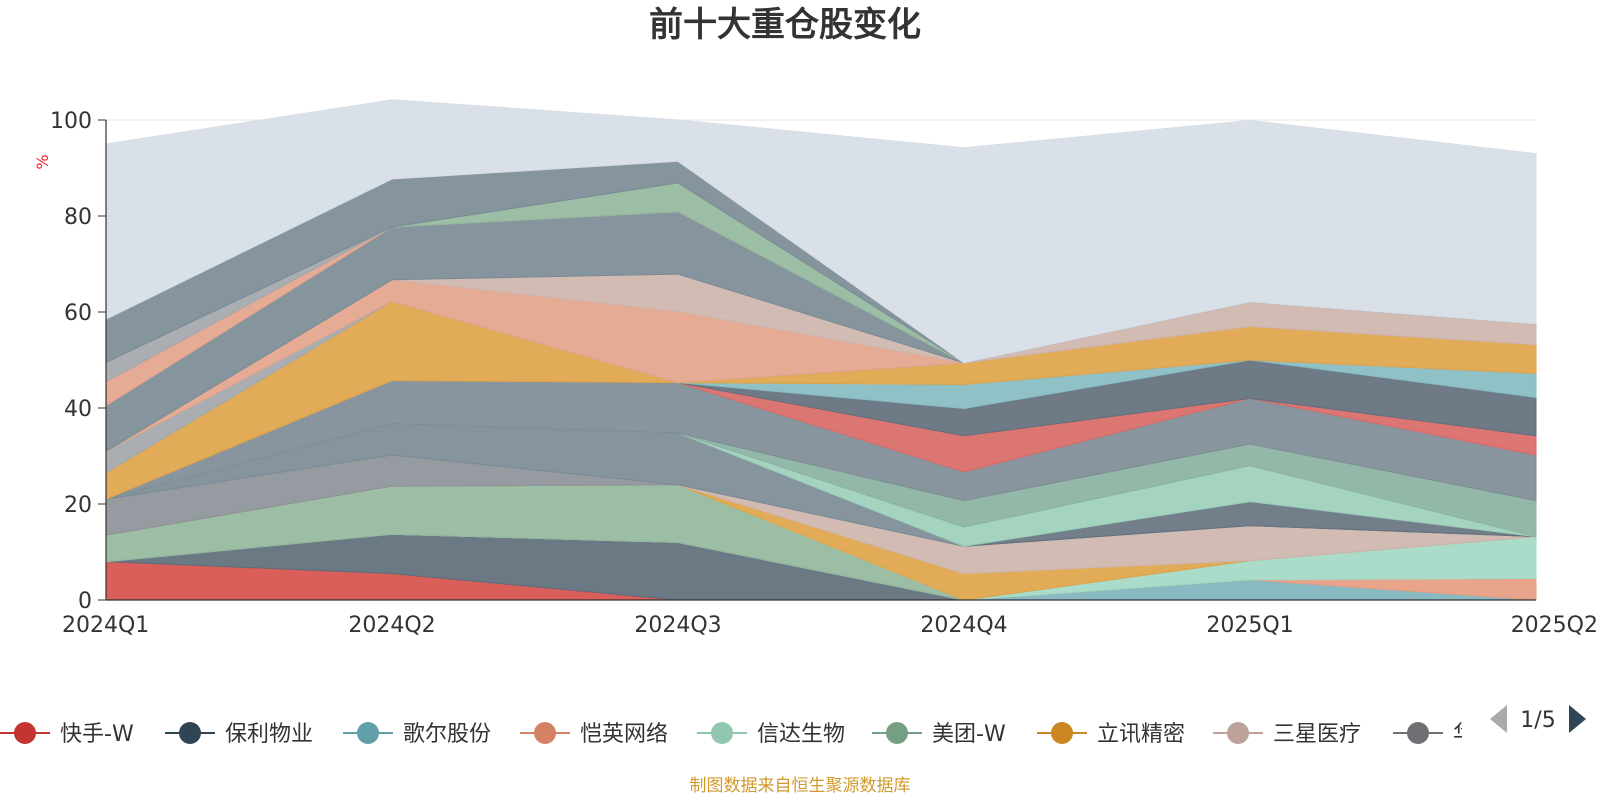 This screenshot has height=800, width=1600. I want to click on legend-item: 三星医疗, so click(1287, 734).